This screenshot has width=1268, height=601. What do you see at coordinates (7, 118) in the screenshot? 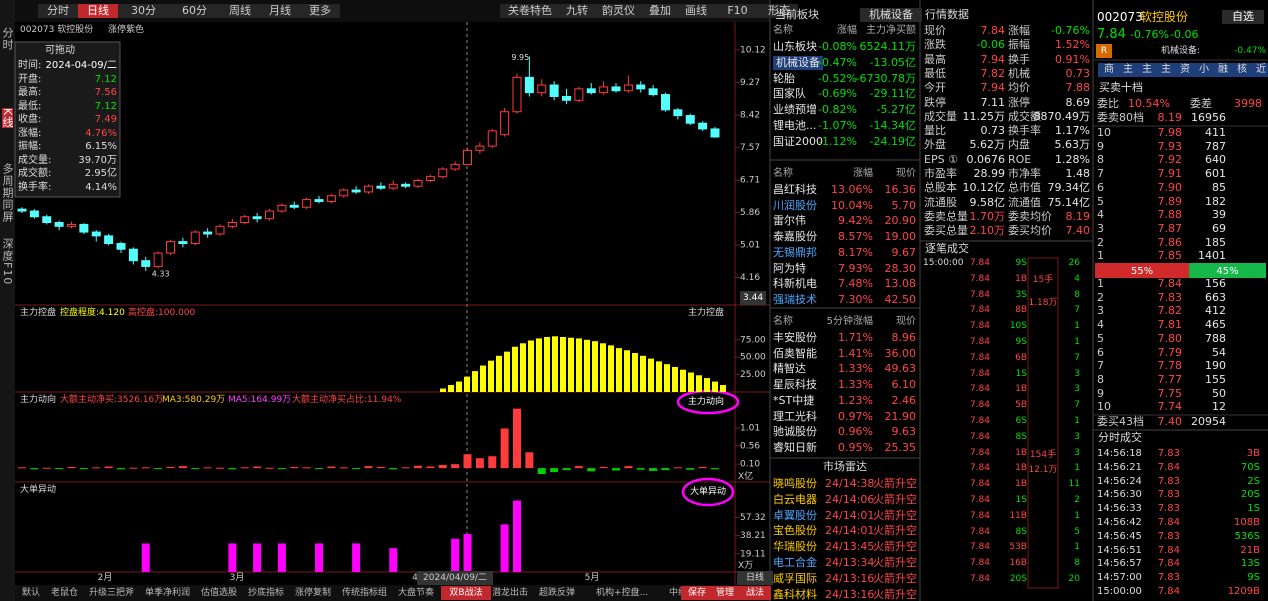
I see `side-tab: K线` at bounding box center [7, 118].